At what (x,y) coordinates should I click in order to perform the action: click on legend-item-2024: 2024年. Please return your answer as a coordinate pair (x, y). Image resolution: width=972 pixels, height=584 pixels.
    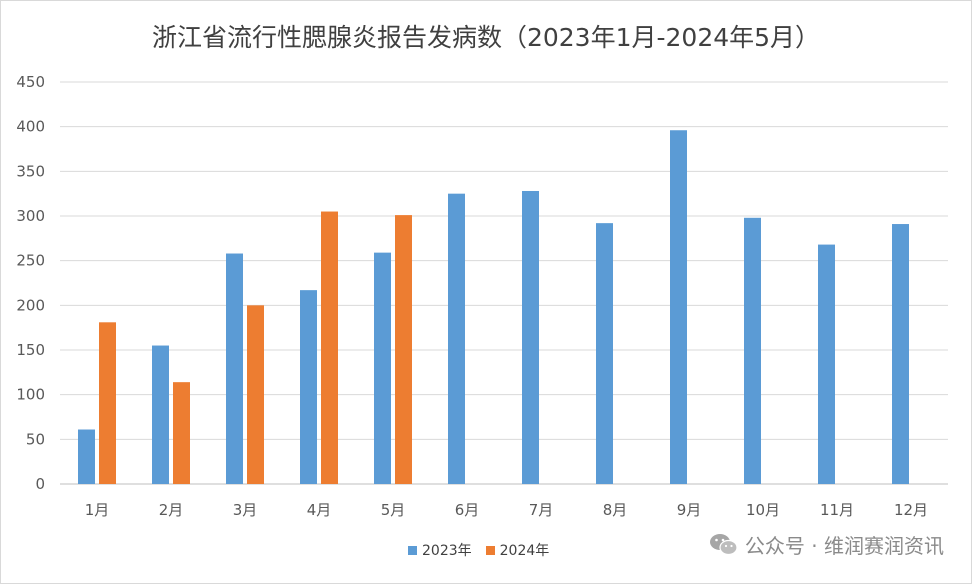
    Looking at the image, I should click on (517, 550).